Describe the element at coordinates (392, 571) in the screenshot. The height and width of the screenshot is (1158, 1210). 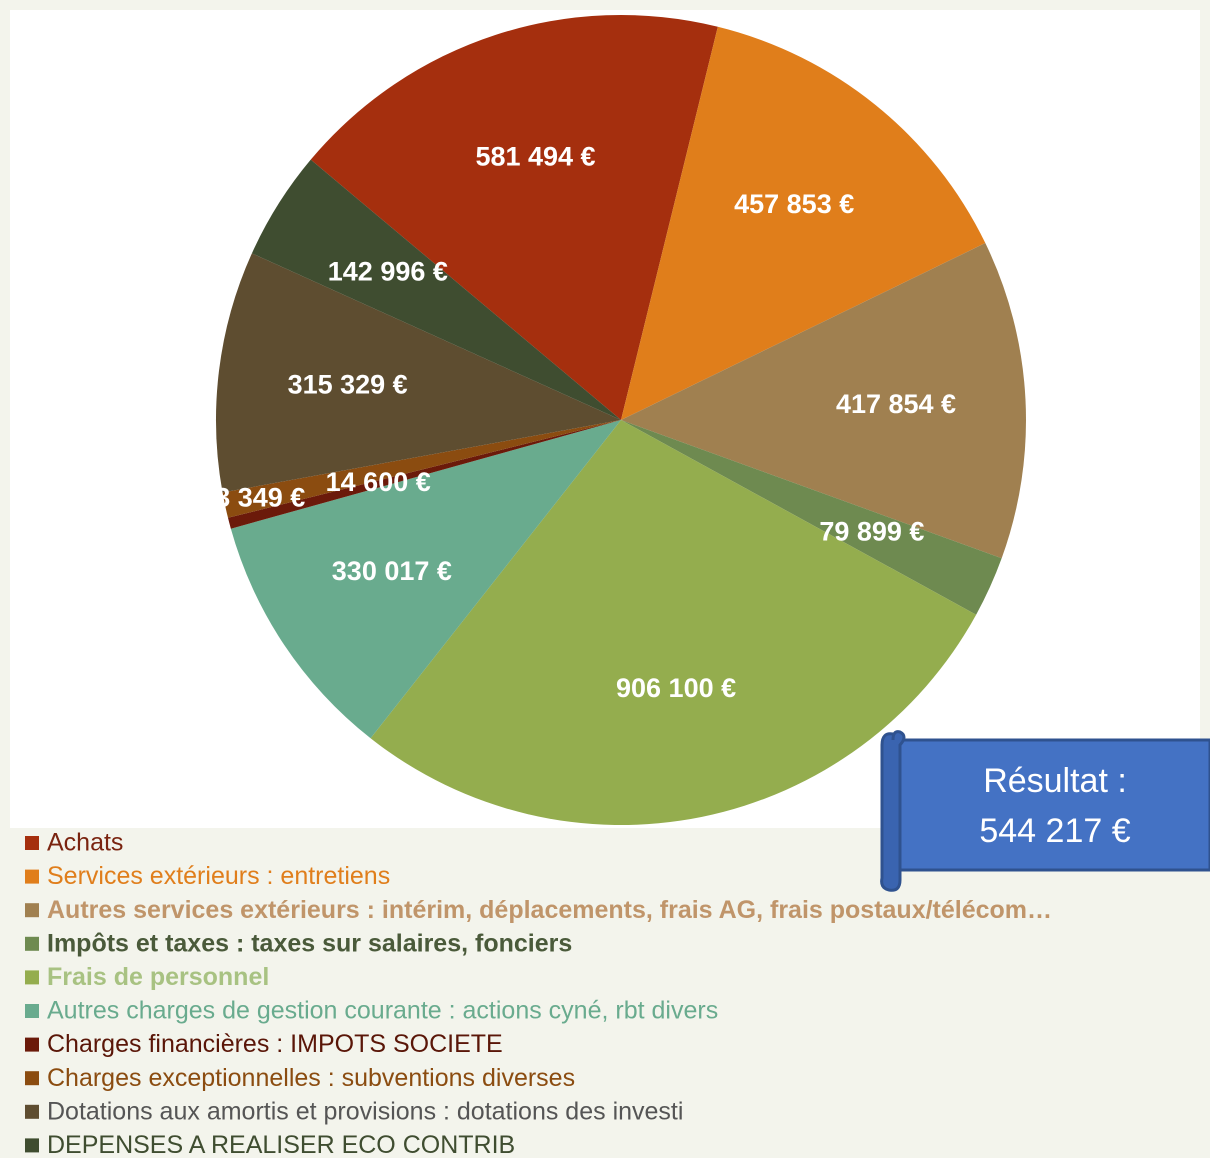
I see `data-label: 330 017 €` at that location.